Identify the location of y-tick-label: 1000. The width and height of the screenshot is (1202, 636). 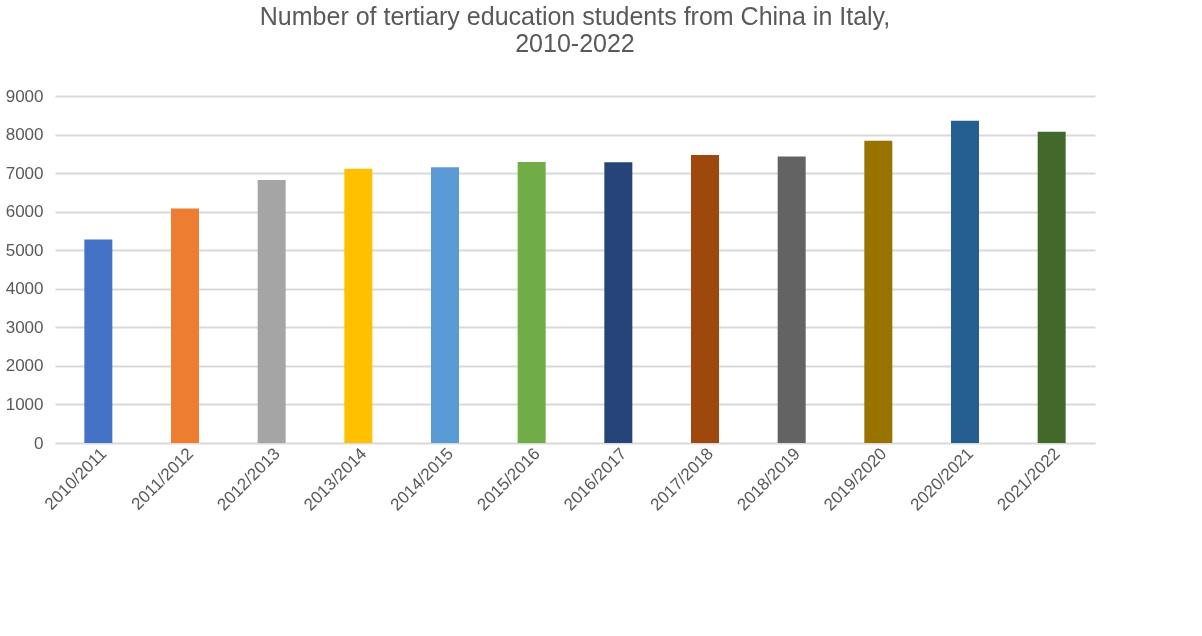
(24, 404).